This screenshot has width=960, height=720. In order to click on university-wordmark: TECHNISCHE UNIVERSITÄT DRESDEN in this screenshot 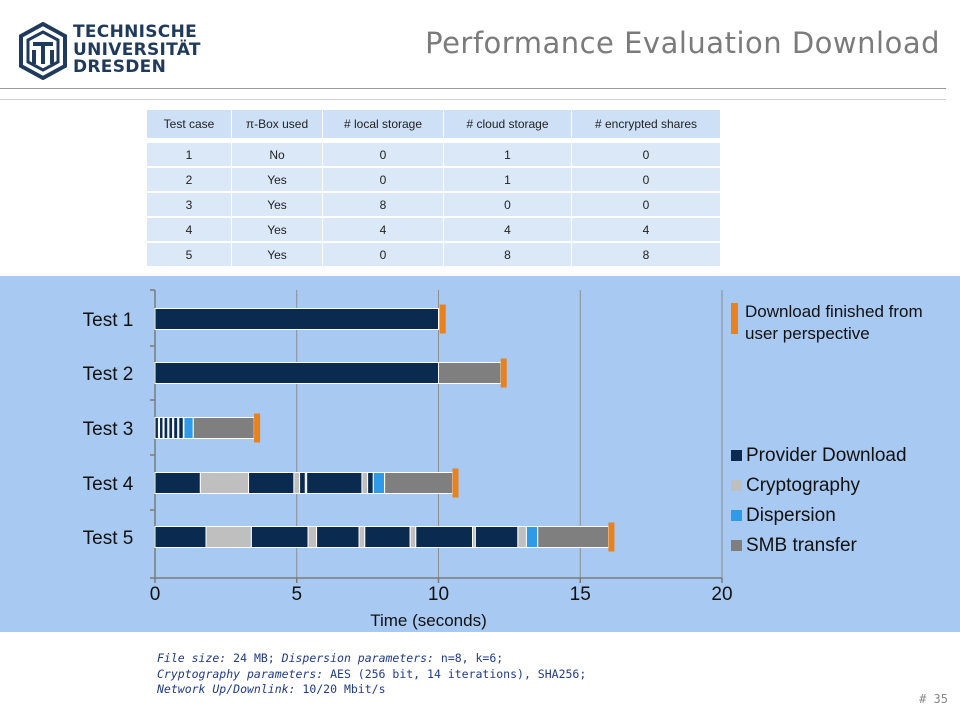, I will do `click(137, 49)`.